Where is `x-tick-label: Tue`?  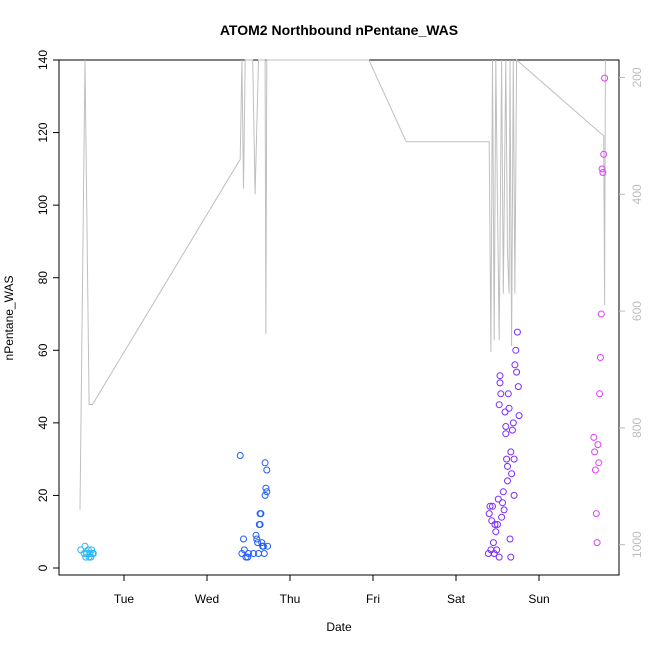
x-tick-label: Tue is located at coordinates (124, 599).